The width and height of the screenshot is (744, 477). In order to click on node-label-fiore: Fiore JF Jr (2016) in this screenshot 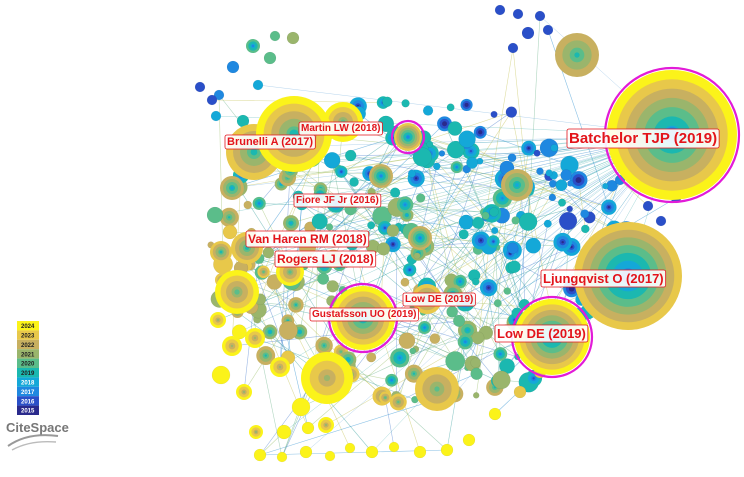, I will do `click(337, 200)`.